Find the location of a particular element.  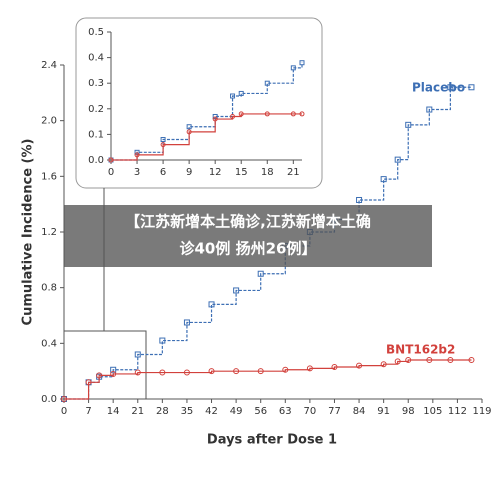

x-tick-label: 56 is located at coordinates (260, 411).